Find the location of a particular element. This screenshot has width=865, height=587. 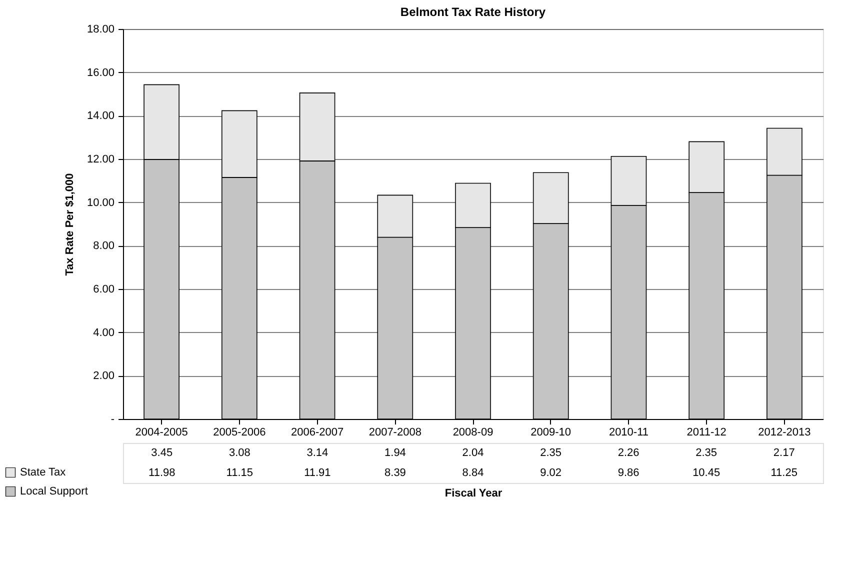

data-label: 10.45 is located at coordinates (706, 473).